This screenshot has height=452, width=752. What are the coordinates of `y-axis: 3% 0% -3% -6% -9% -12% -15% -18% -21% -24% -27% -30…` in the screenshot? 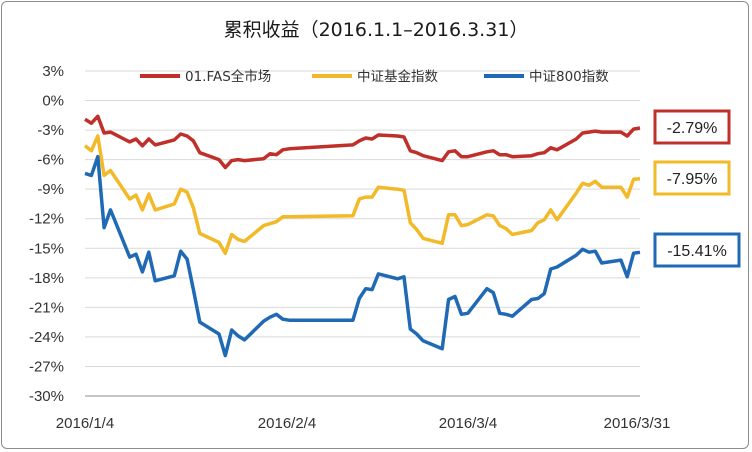 It's located at (46, 234).